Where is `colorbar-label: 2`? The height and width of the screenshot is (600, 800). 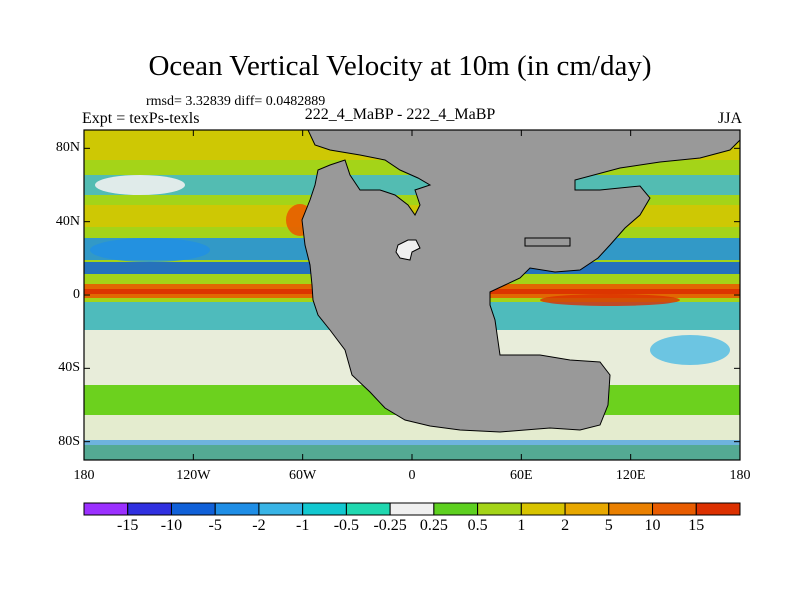
colorbar-label: 2 is located at coordinates (565, 525).